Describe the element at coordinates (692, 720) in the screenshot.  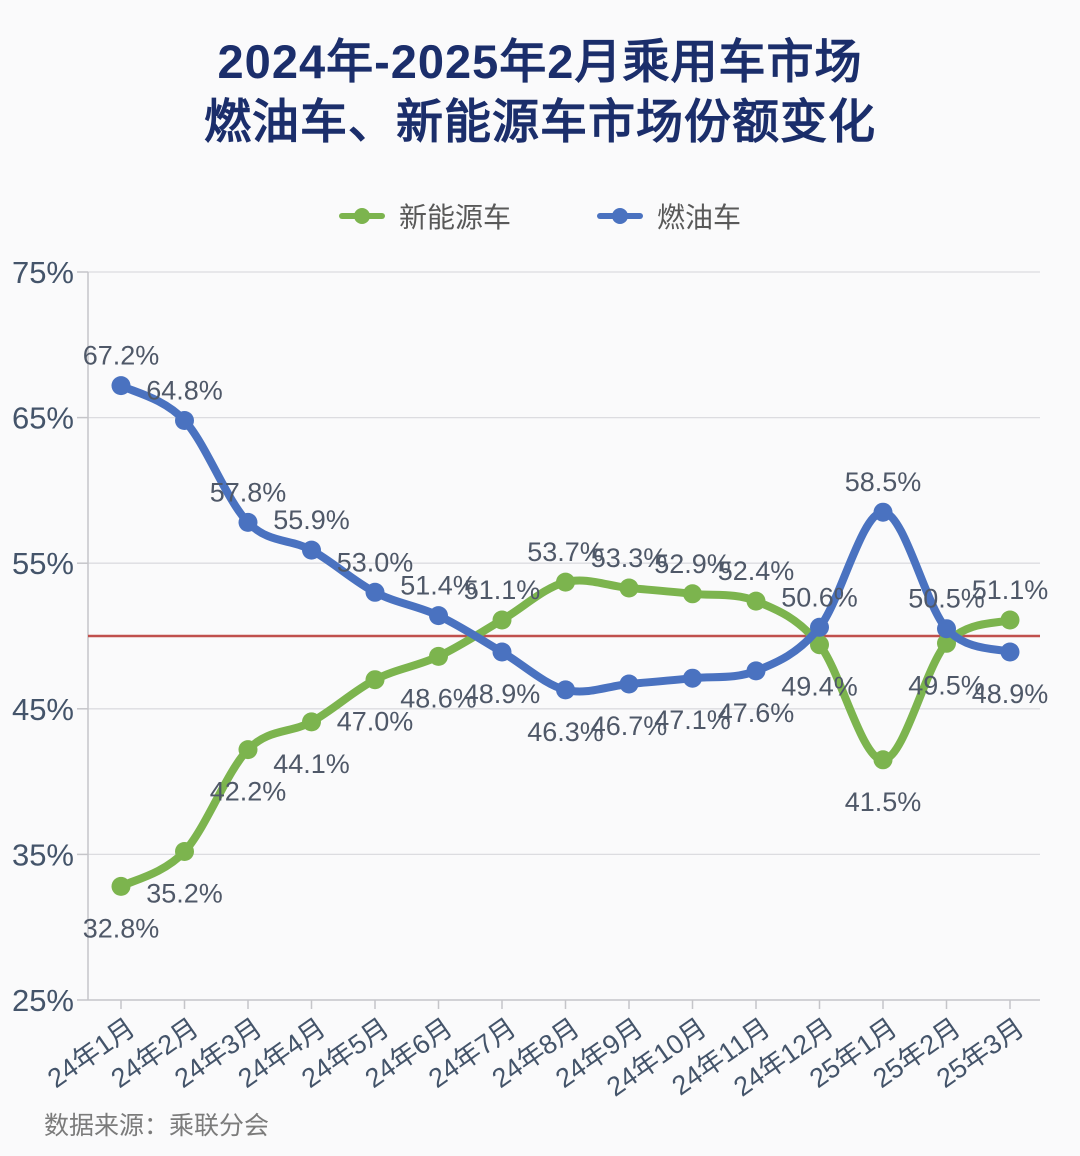
I see `data-label: 47.1%` at that location.